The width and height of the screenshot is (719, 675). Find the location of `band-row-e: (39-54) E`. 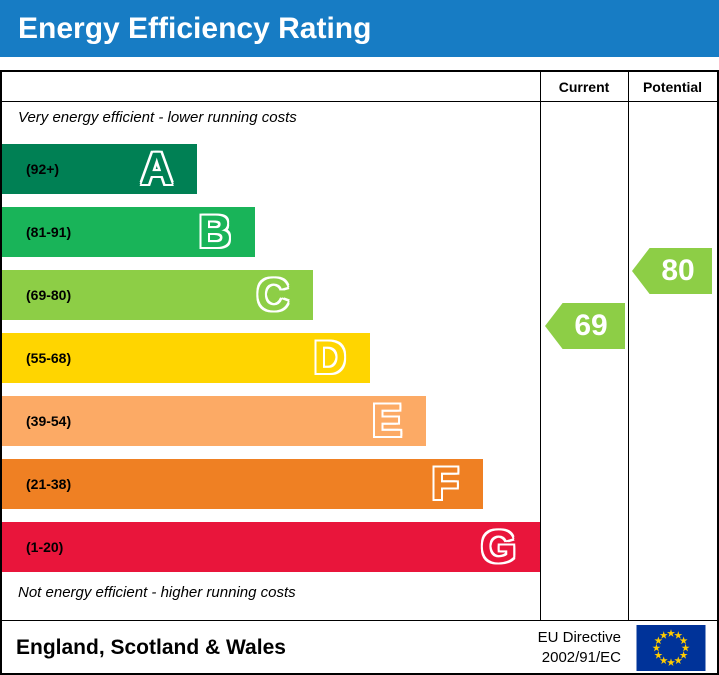

band-row-e: (39-54) E is located at coordinates (271, 420).